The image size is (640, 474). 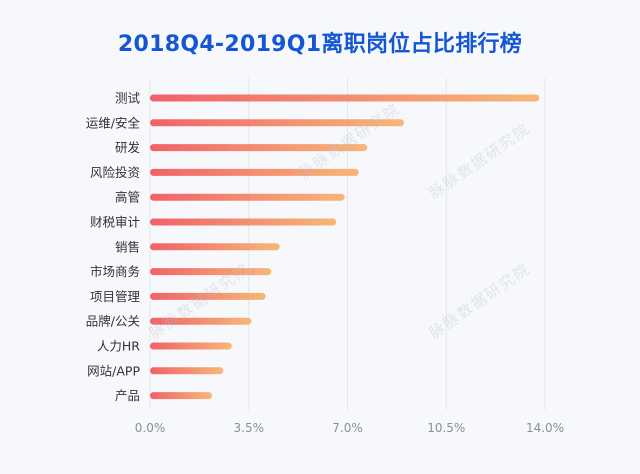 I want to click on category-label: 市场商务, so click(x=115, y=271).